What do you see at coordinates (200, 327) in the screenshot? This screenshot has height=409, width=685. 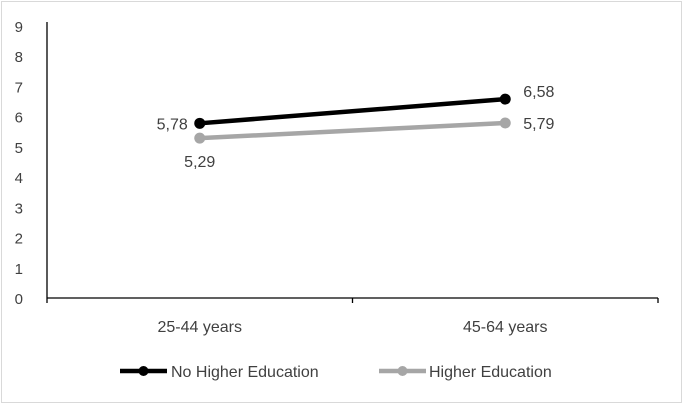 I see `x-category-label: 25-44 years` at bounding box center [200, 327].